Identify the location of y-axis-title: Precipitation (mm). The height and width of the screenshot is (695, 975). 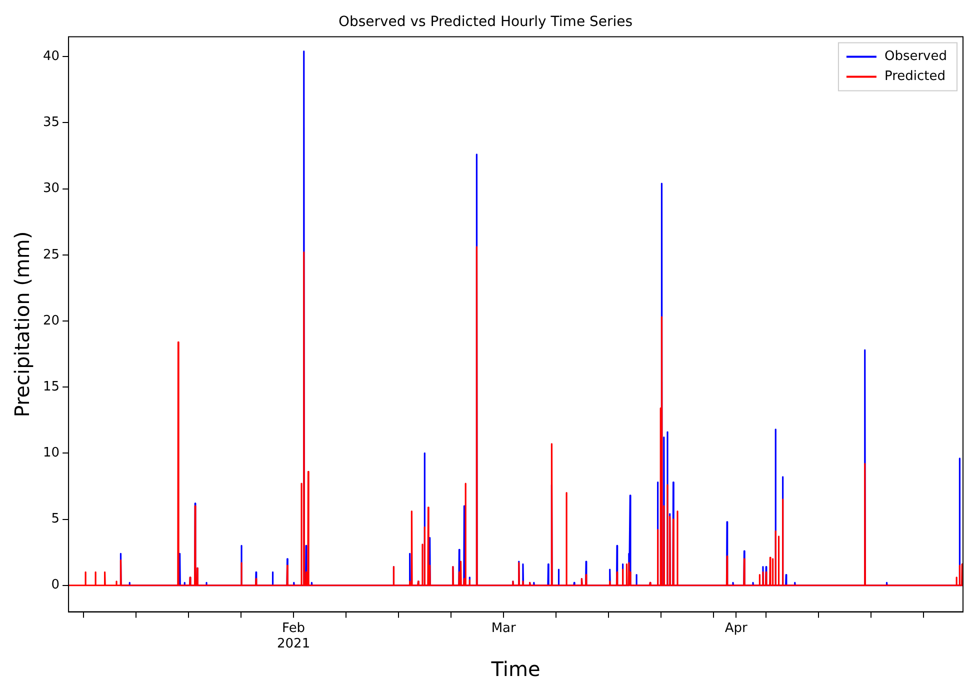
(22, 324).